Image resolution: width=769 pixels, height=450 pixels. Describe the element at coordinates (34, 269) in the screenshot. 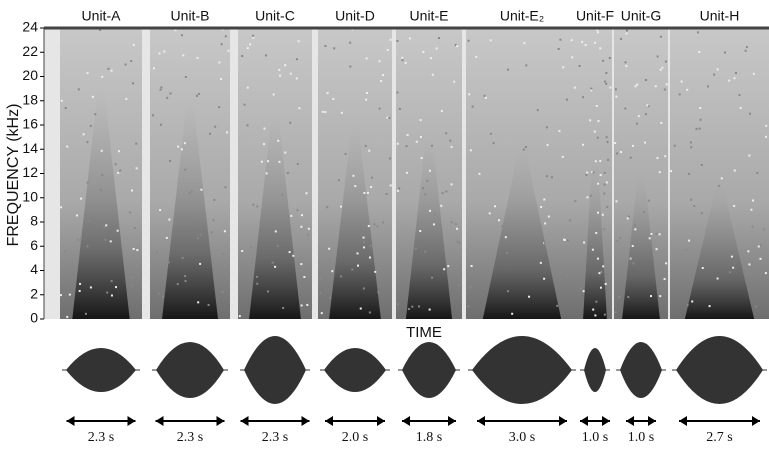

I see `y-tick-label: 4` at that location.